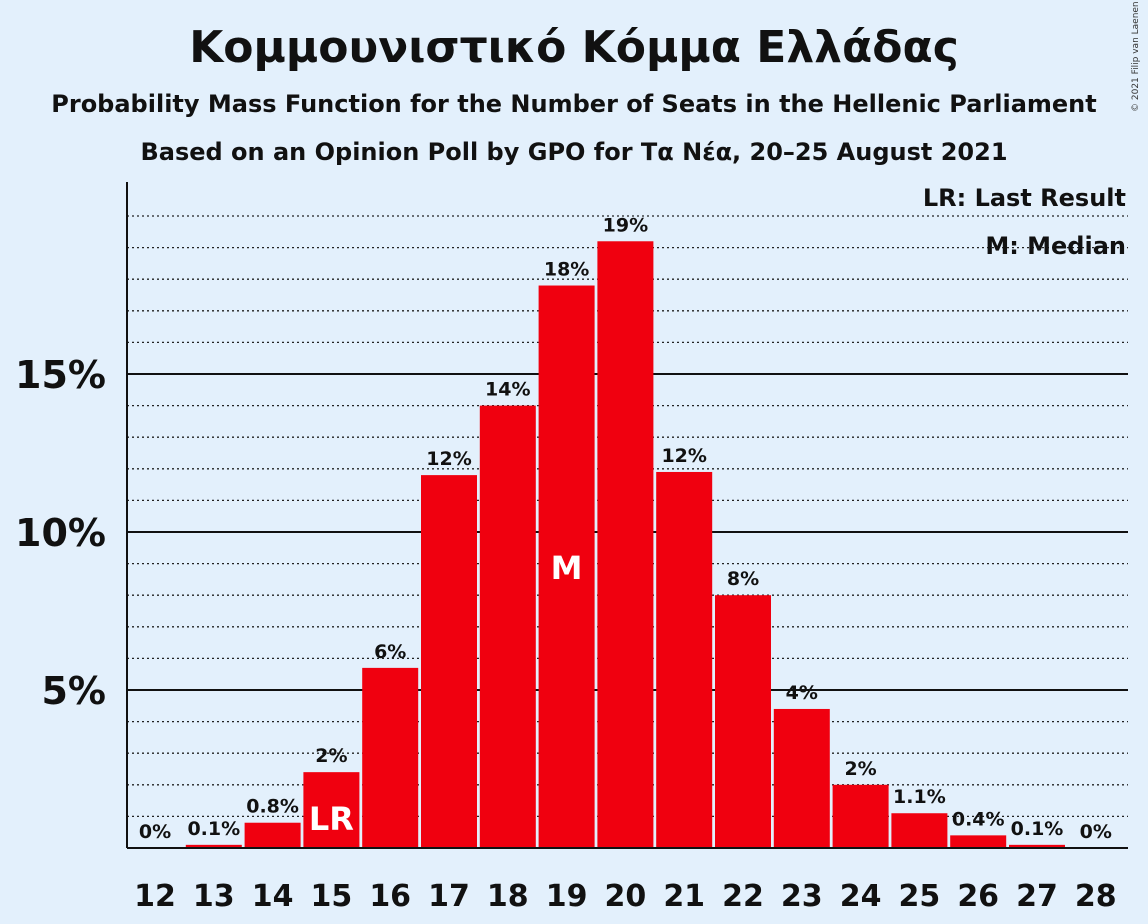  Describe the element at coordinates (508, 896) in the screenshot. I see `x-tick-label: 18` at that location.